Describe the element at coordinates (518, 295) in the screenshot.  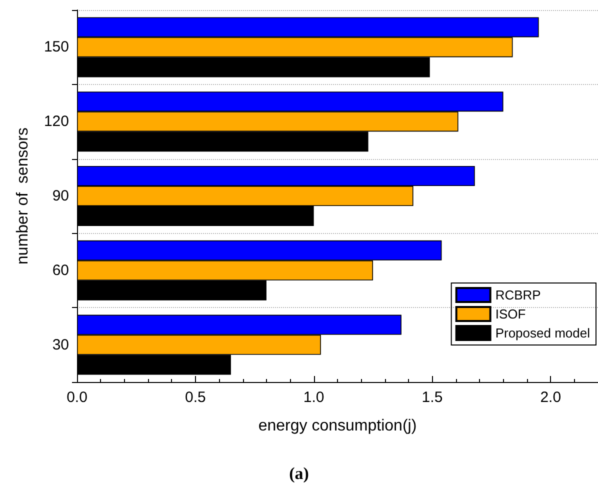
I see `legend-label: RCBRP` at that location.